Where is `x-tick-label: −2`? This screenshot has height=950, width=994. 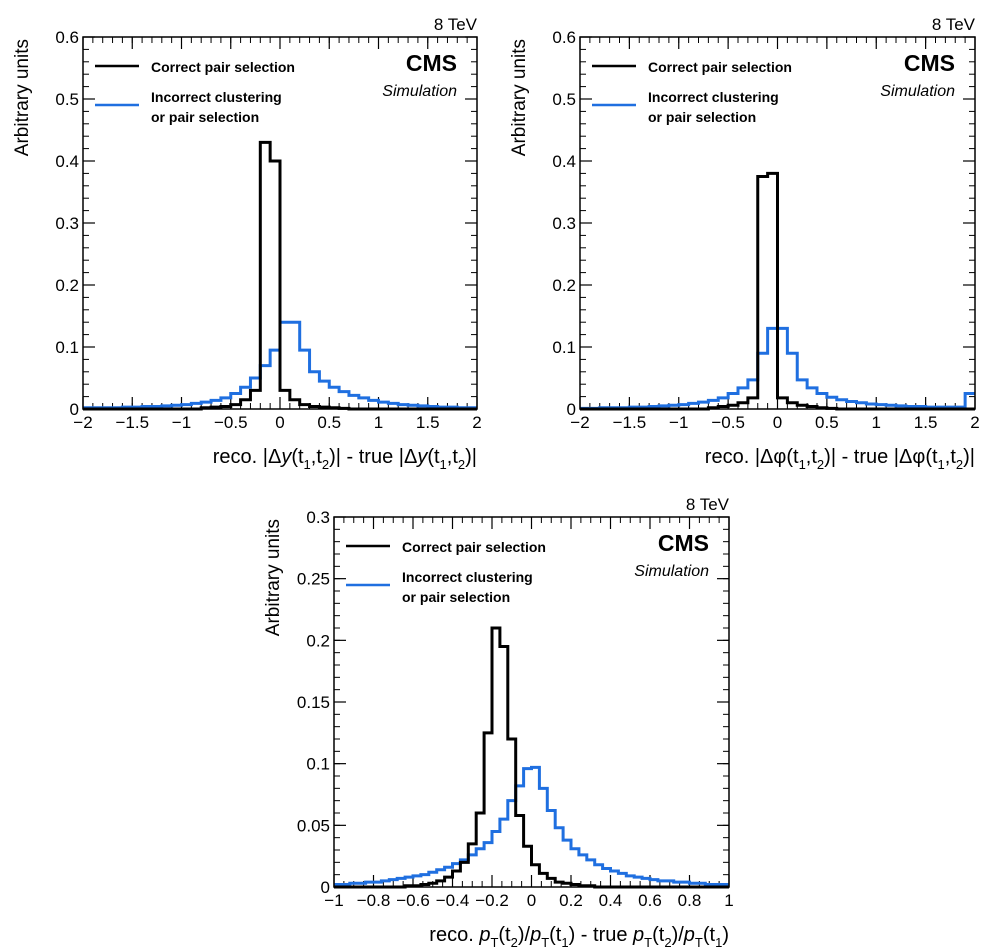
x-tick-label: −2 is located at coordinates (579, 422).